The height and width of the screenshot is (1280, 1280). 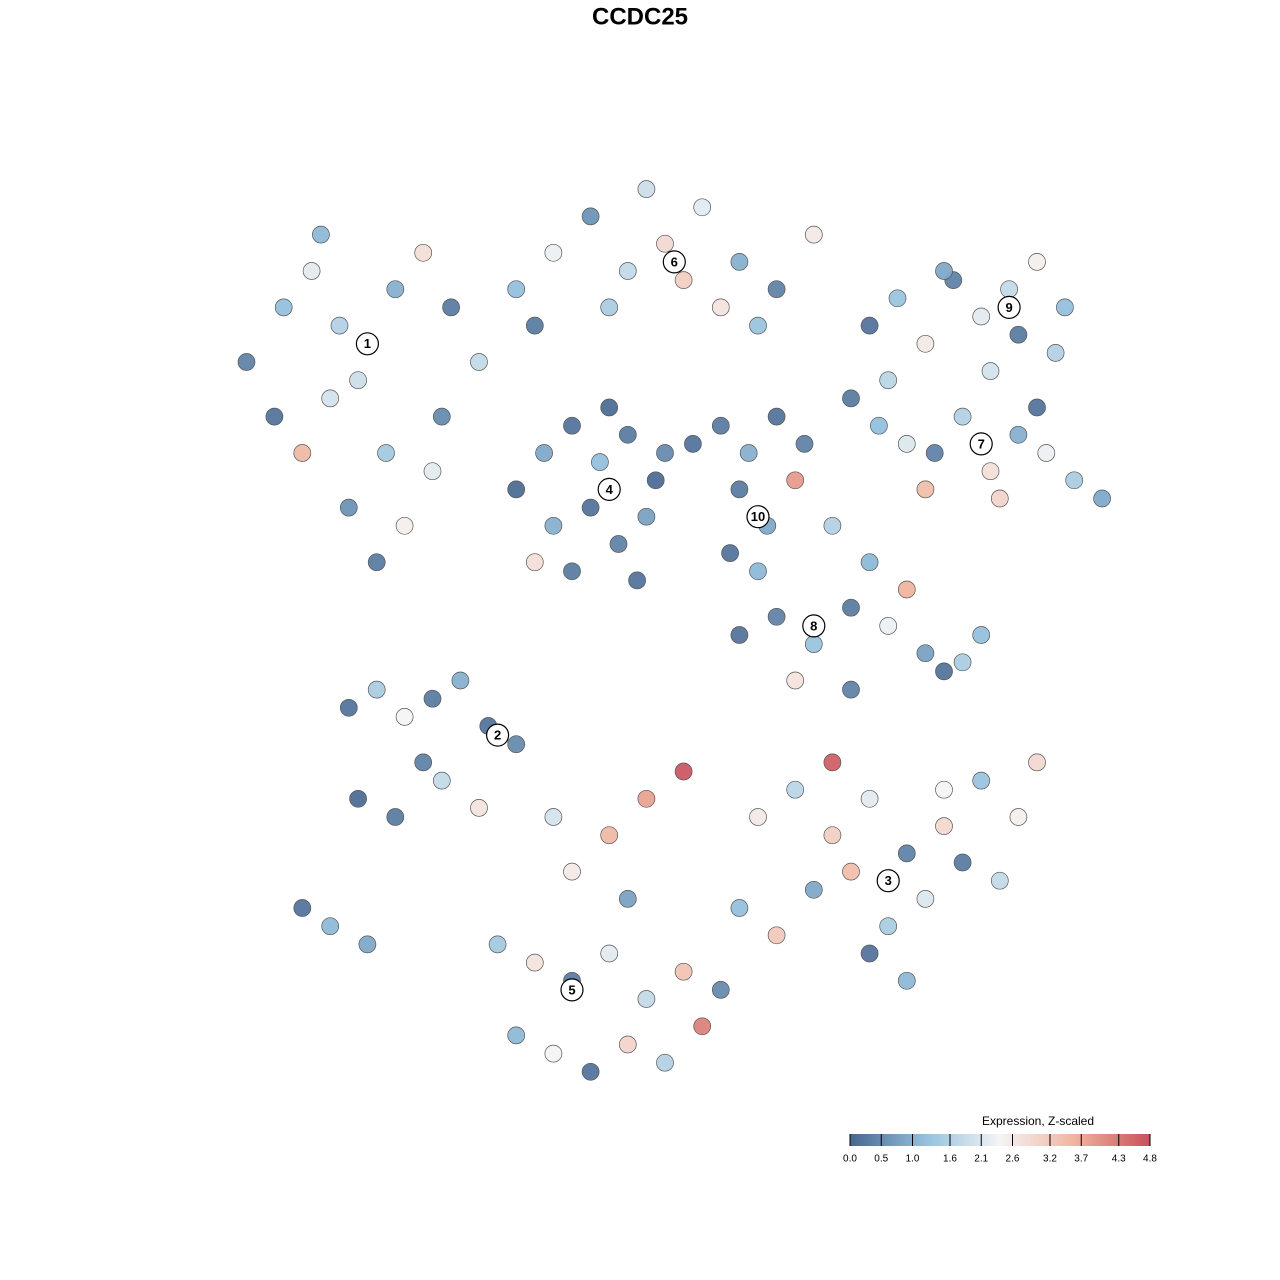 What do you see at coordinates (813, 625) in the screenshot?
I see `cluster-label: 8` at bounding box center [813, 625].